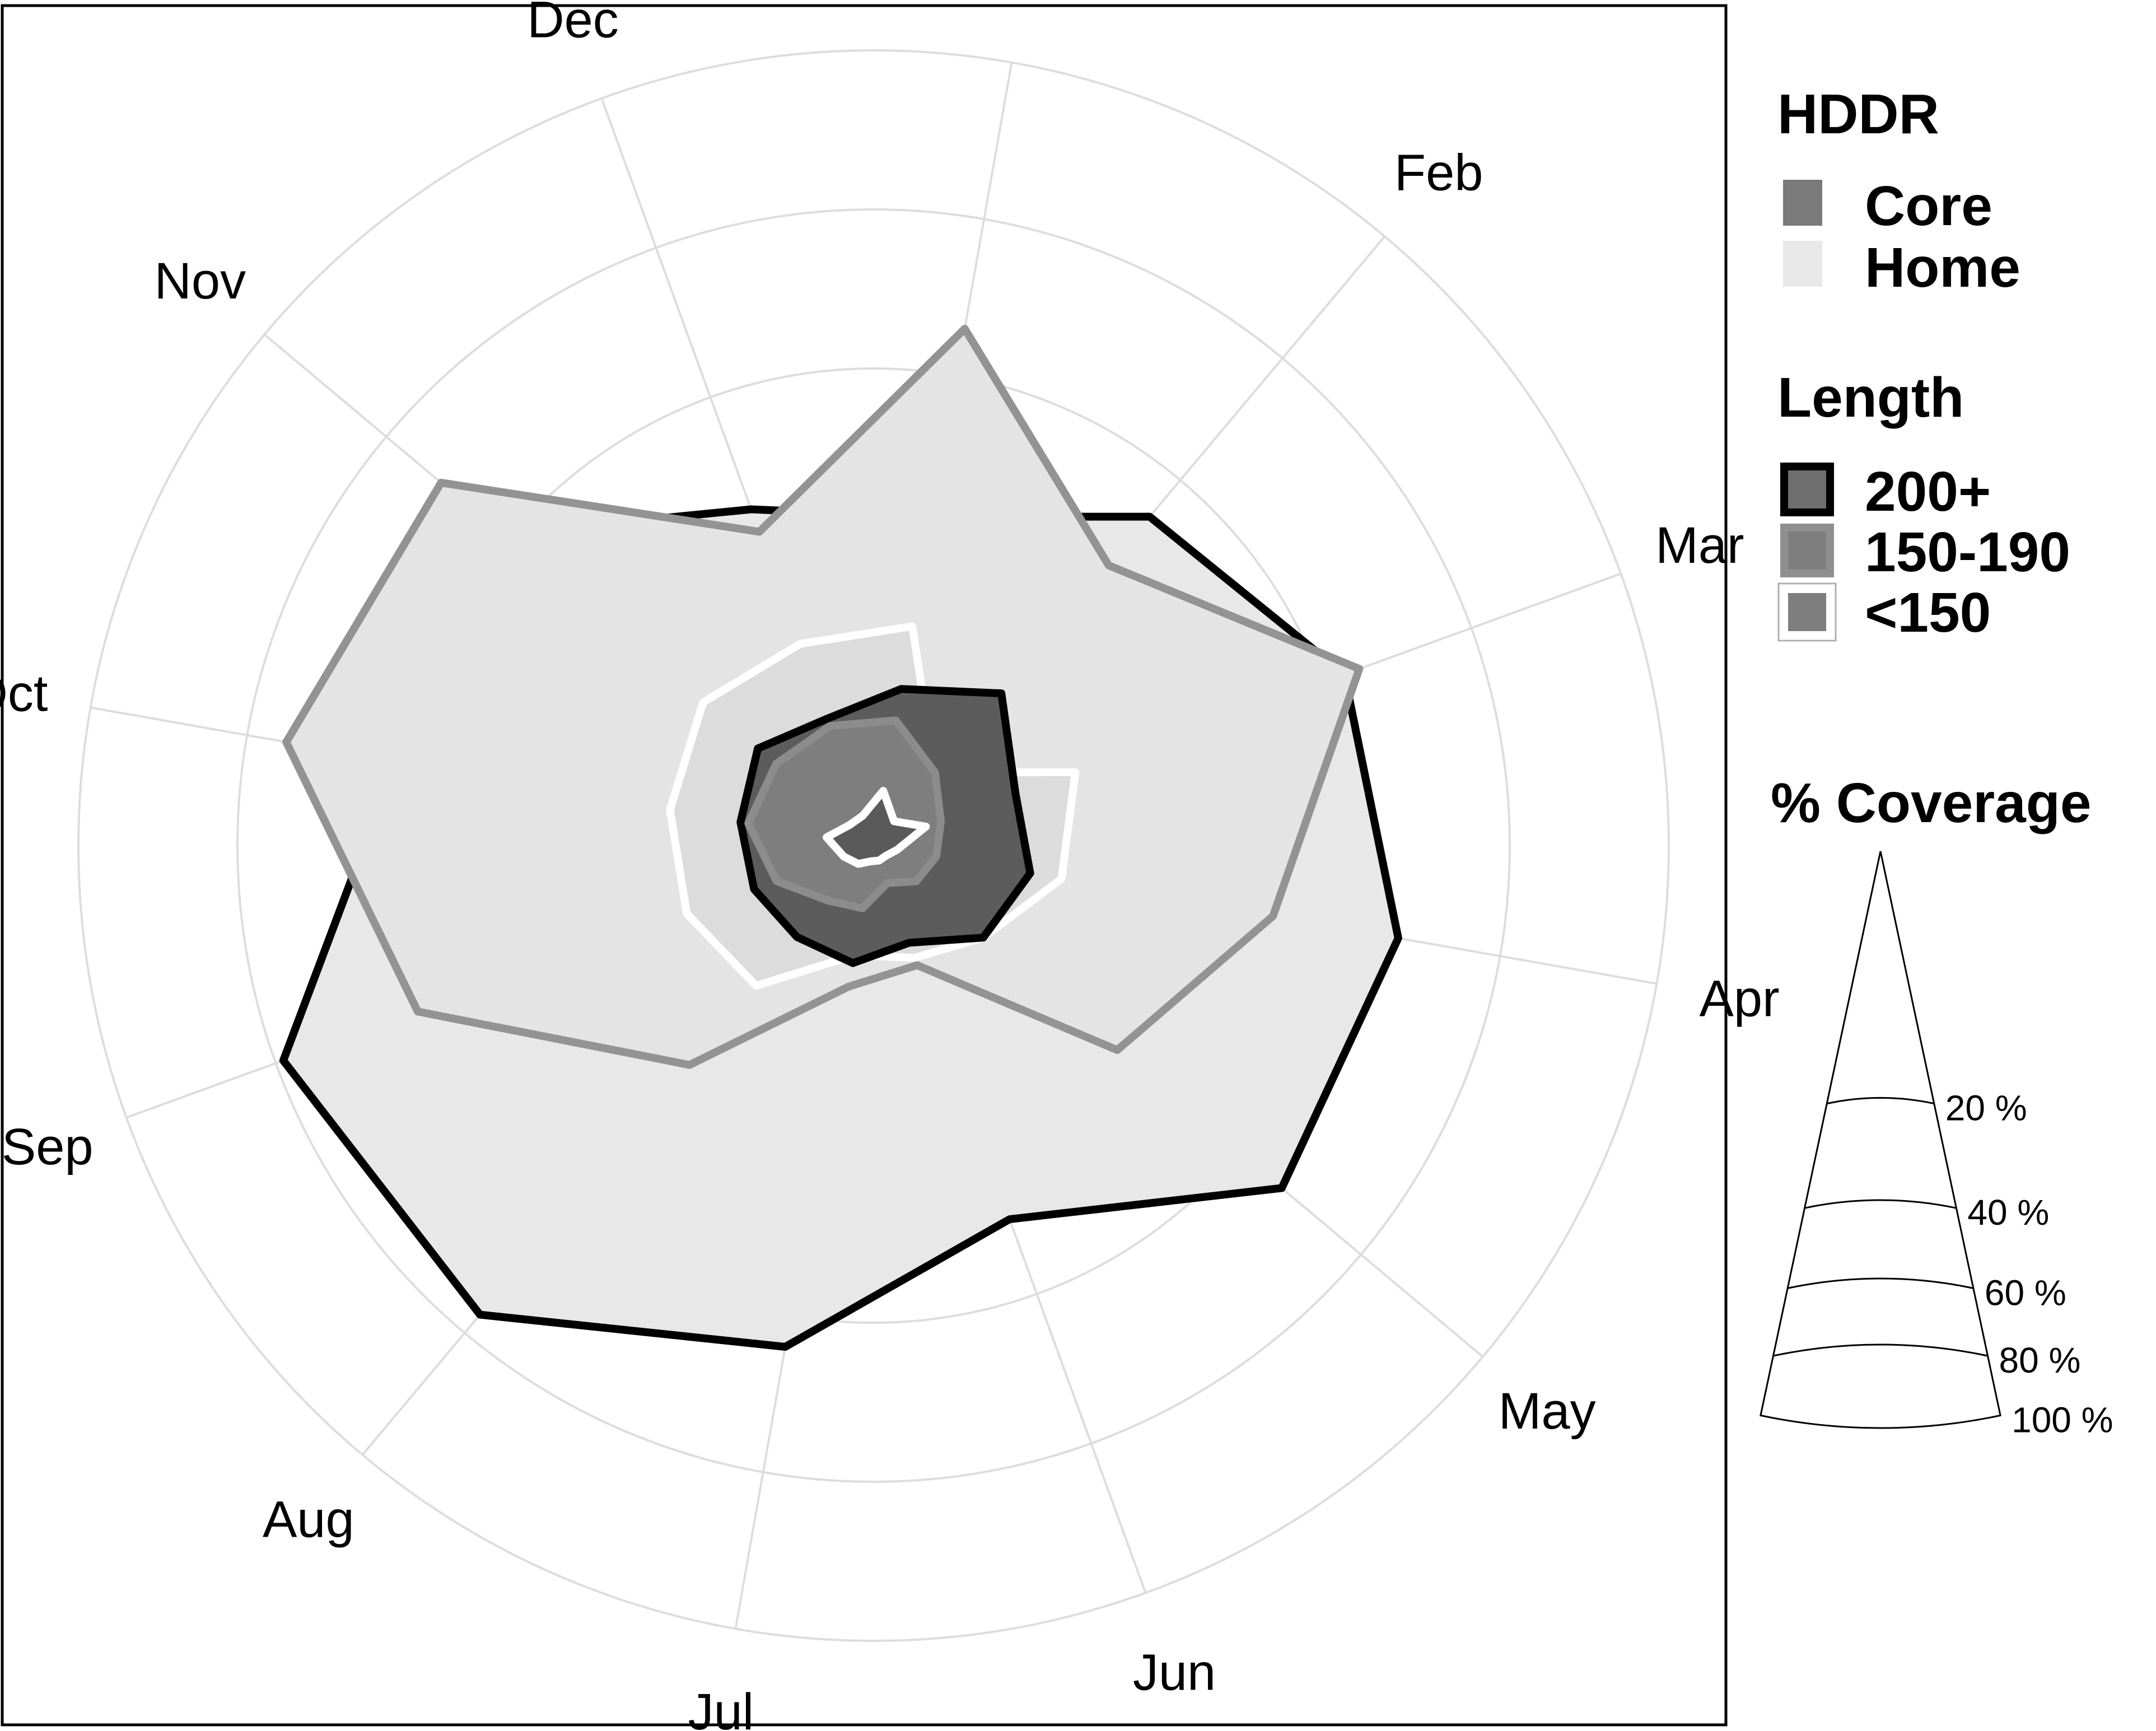 Image resolution: width=2156 pixels, height=1731 pixels. I want to click on legend-lt150-swatch-outline, so click(1807, 612).